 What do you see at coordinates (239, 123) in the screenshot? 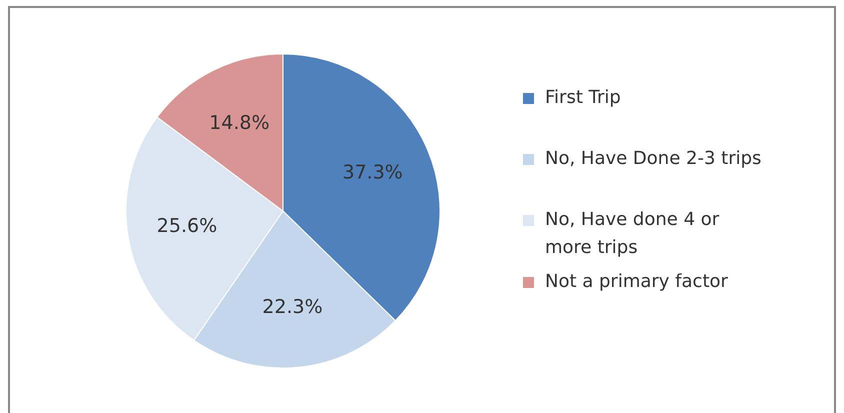
I see `data-label: 14.8%` at bounding box center [239, 123].